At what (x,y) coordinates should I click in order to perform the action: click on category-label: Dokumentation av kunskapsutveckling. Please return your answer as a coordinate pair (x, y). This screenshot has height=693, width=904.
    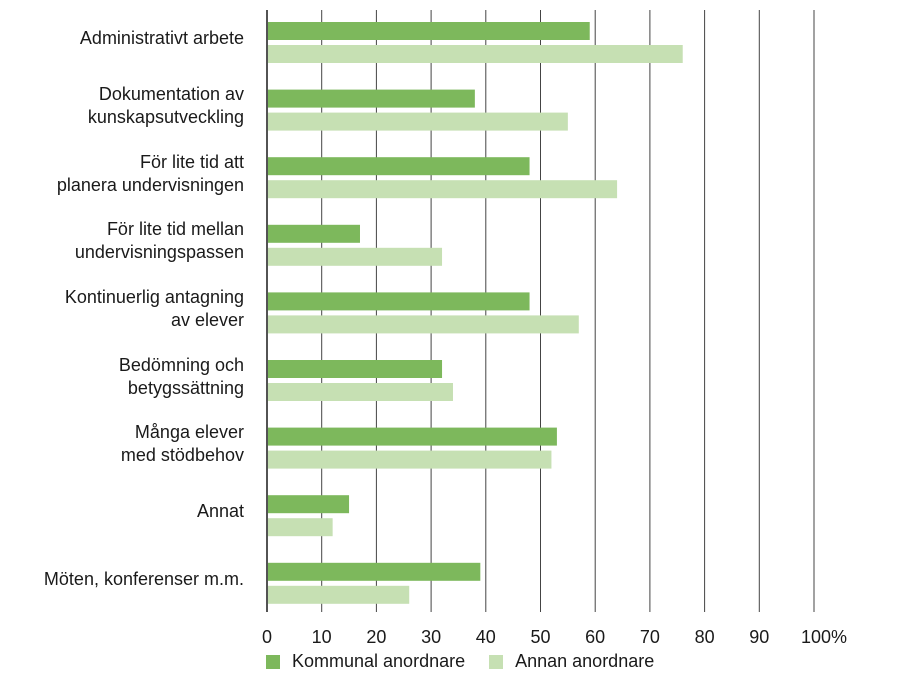
    Looking at the image, I should click on (165, 106).